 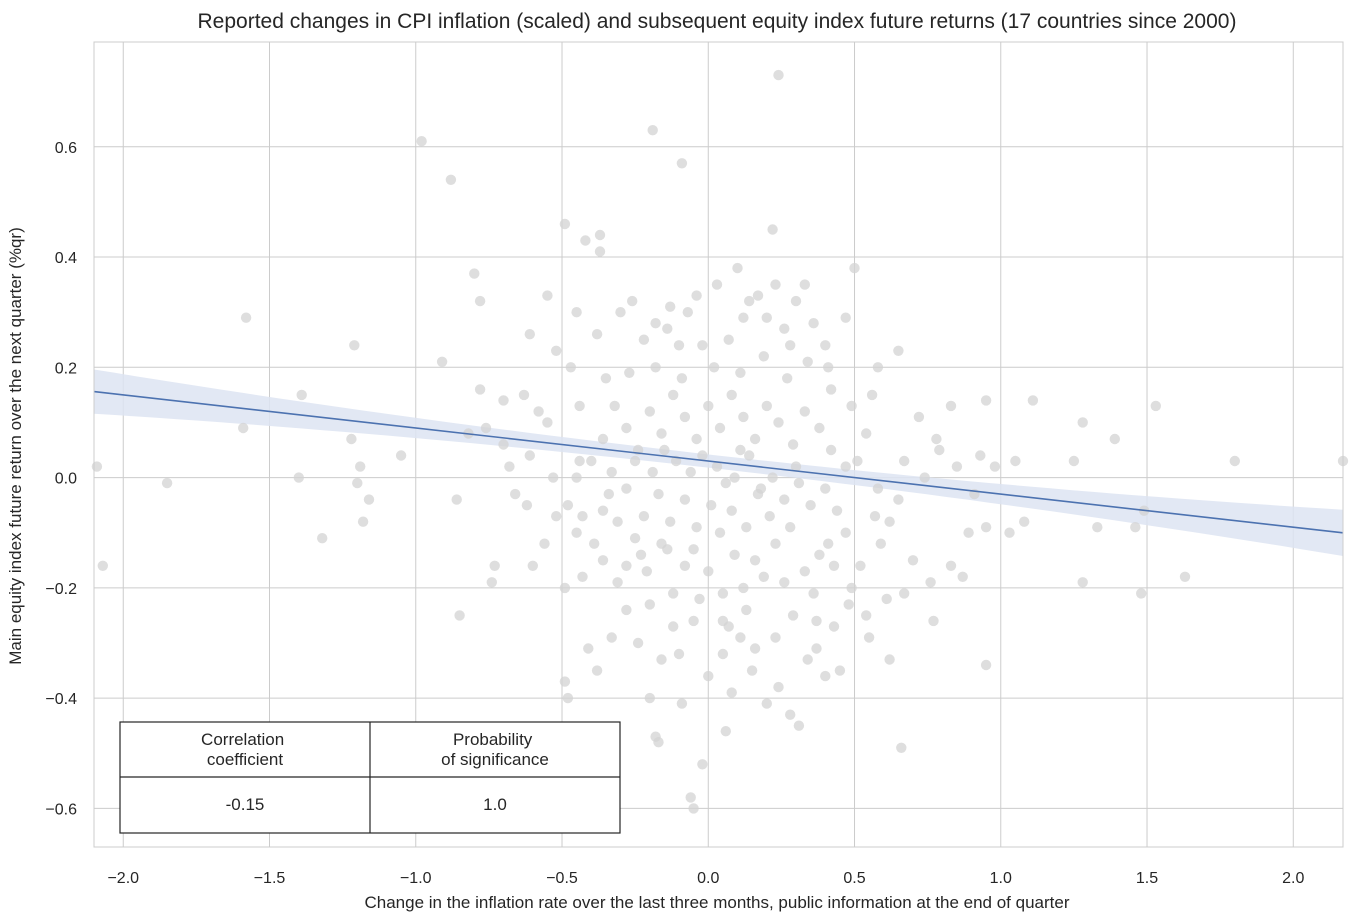 What do you see at coordinates (270, 878) in the screenshot?
I see `x-tick-label: −1.5` at bounding box center [270, 878].